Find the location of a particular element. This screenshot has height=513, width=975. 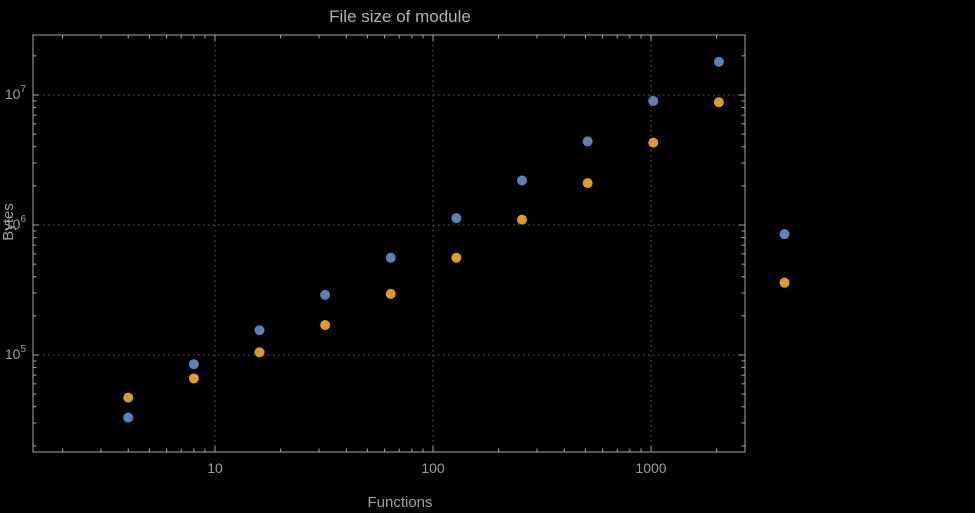

x-tick-label: 100 is located at coordinates (433, 468).